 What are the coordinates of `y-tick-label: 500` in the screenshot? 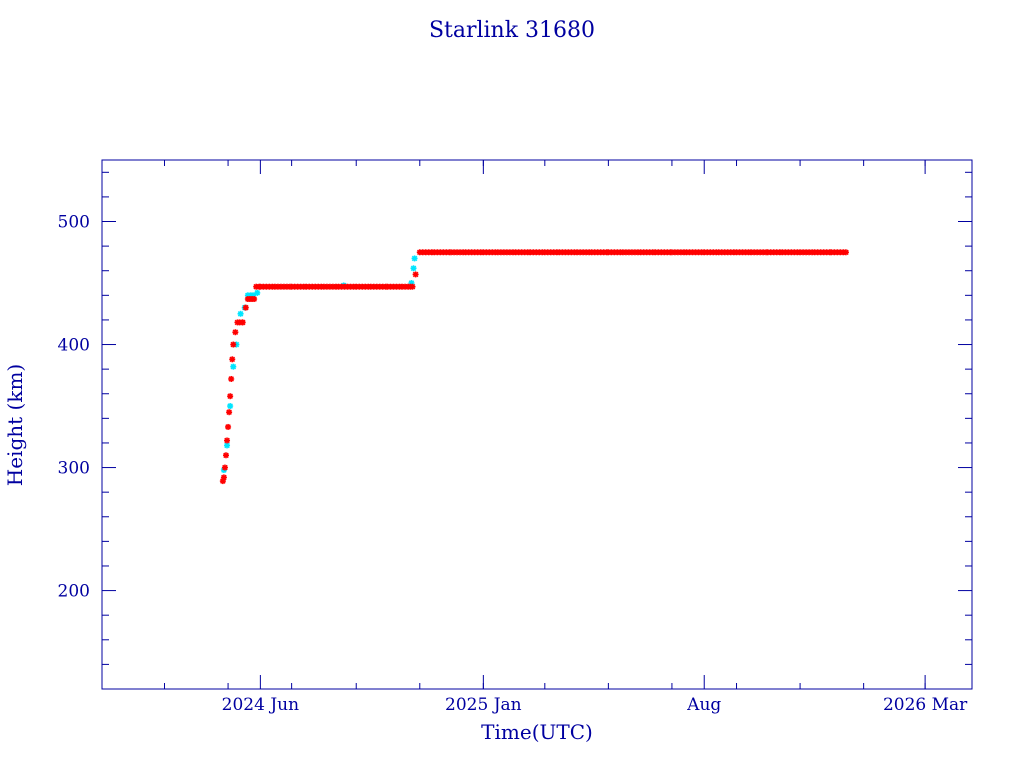 It's located at (74, 223).